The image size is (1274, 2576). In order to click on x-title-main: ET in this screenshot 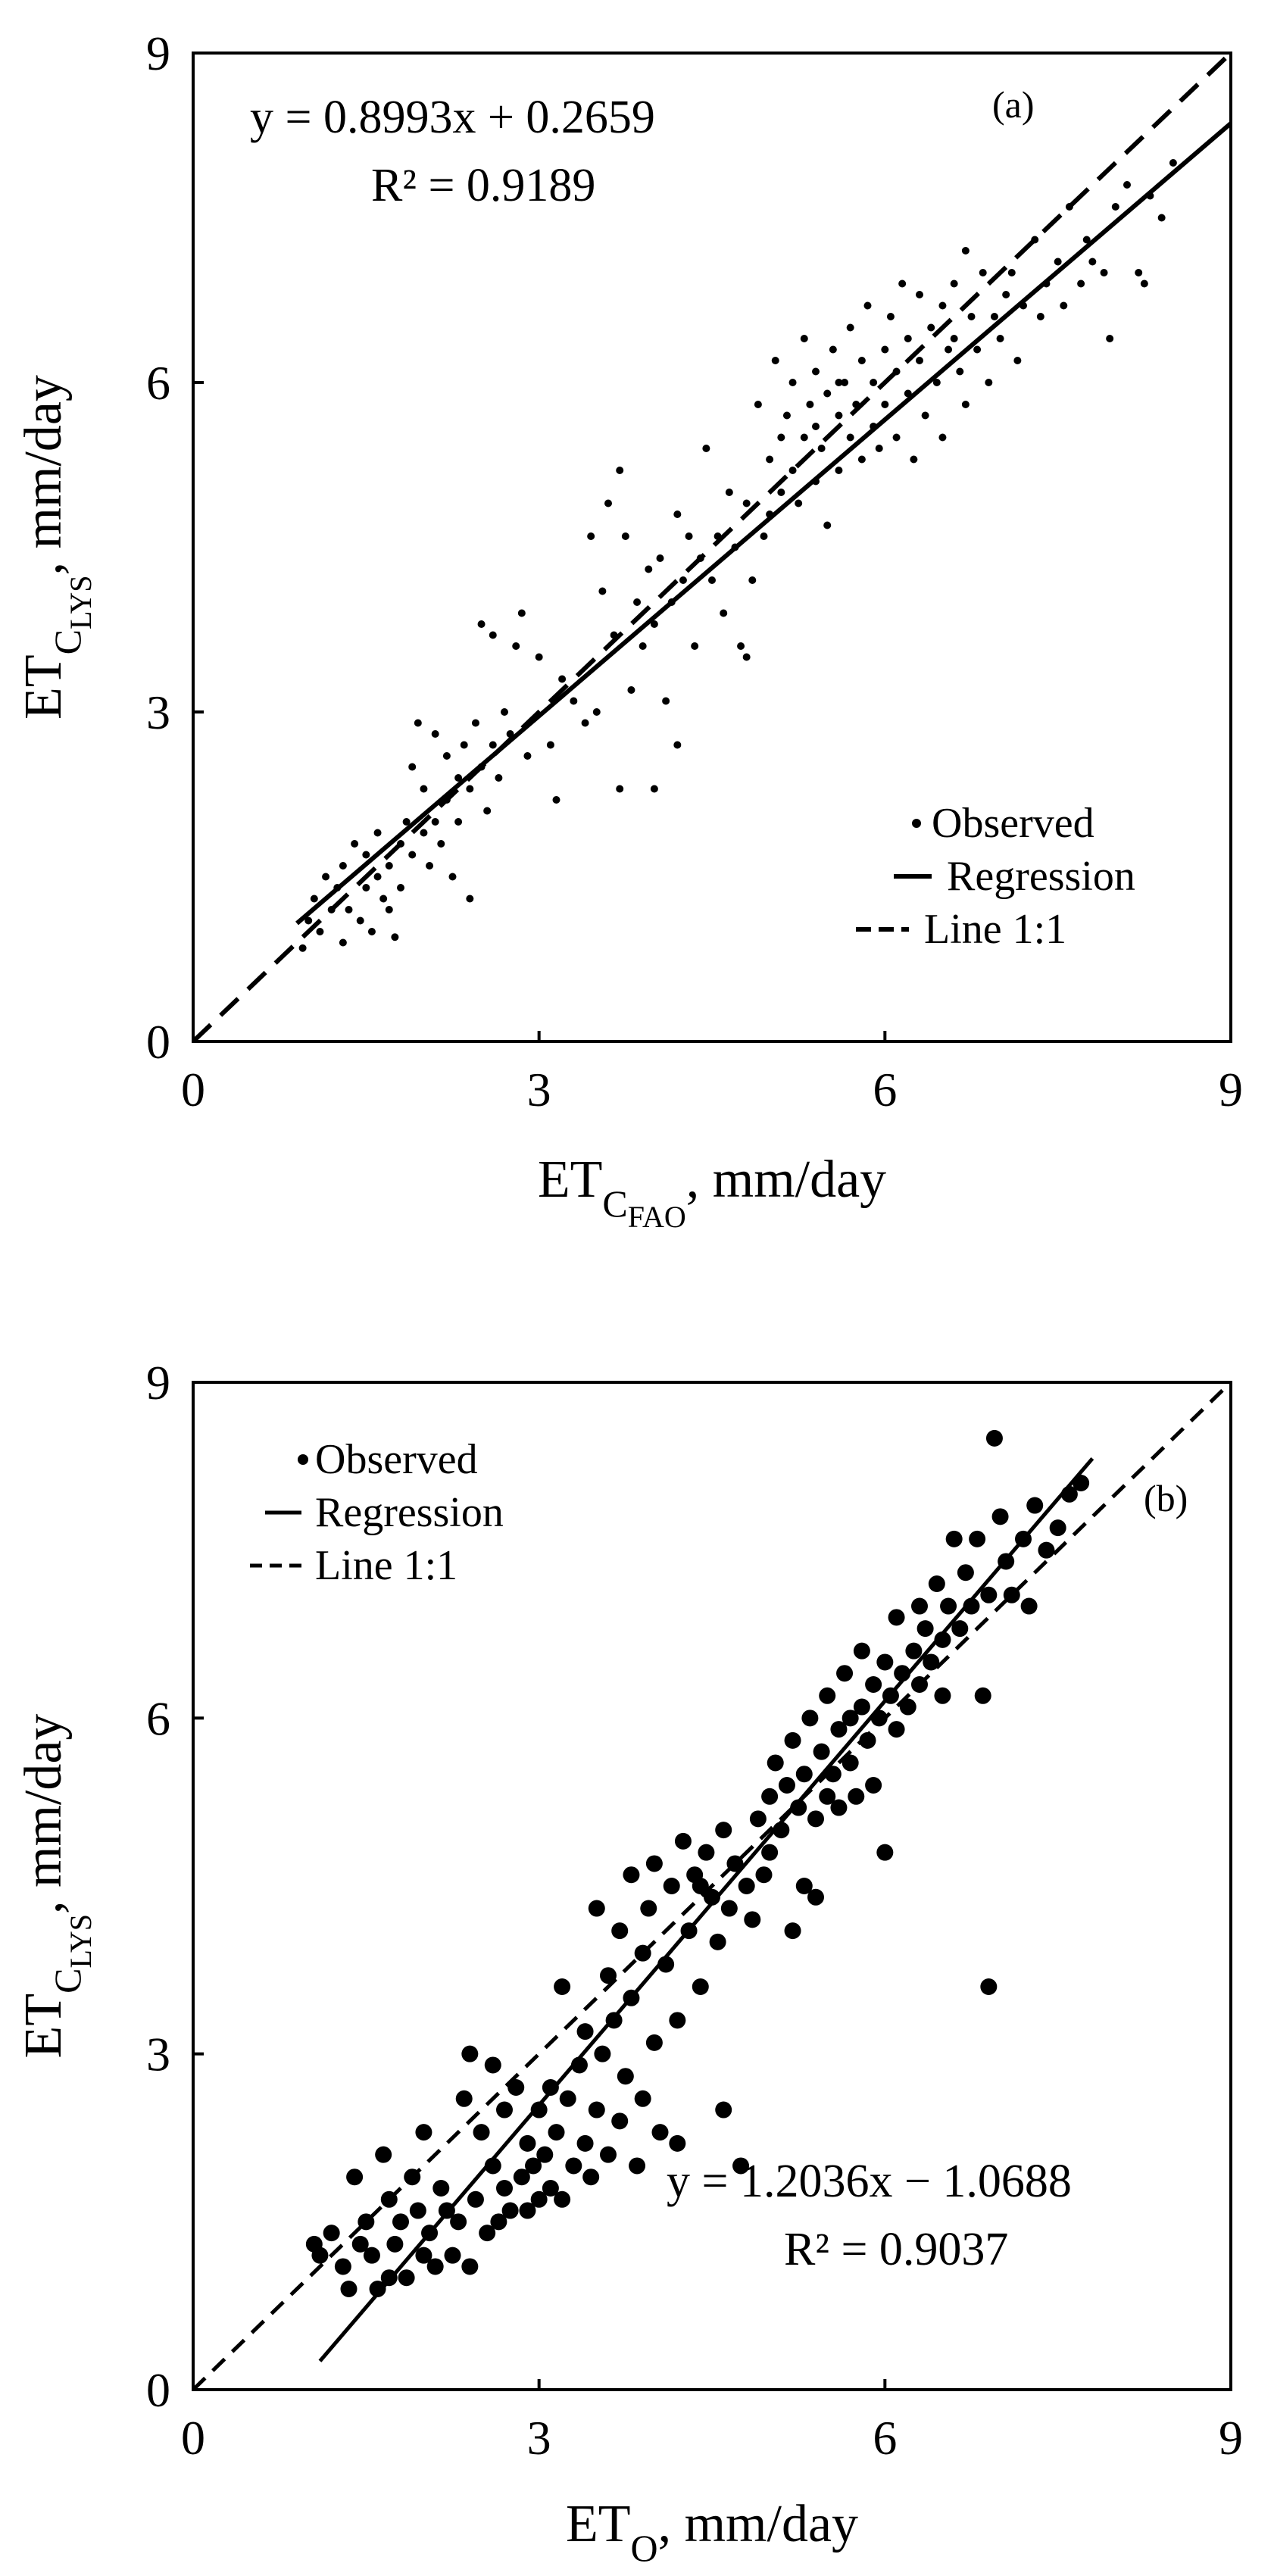, I will do `click(571, 1180)`.